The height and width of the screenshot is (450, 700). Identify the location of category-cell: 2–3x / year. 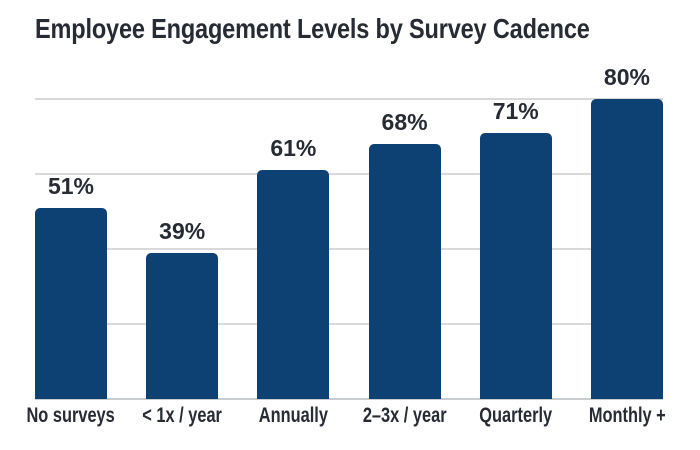
(405, 416).